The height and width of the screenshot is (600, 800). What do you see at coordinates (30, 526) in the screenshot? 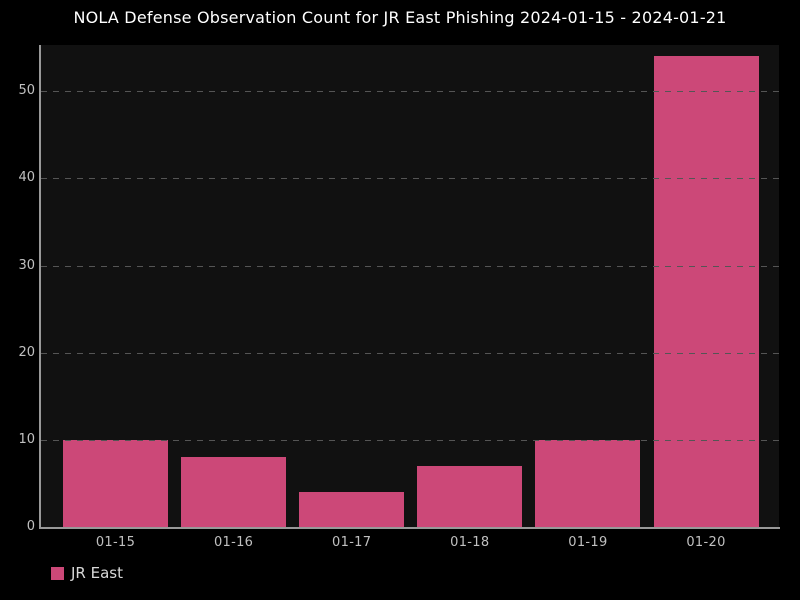
I see `y-tick-label-0: 0` at bounding box center [30, 526].